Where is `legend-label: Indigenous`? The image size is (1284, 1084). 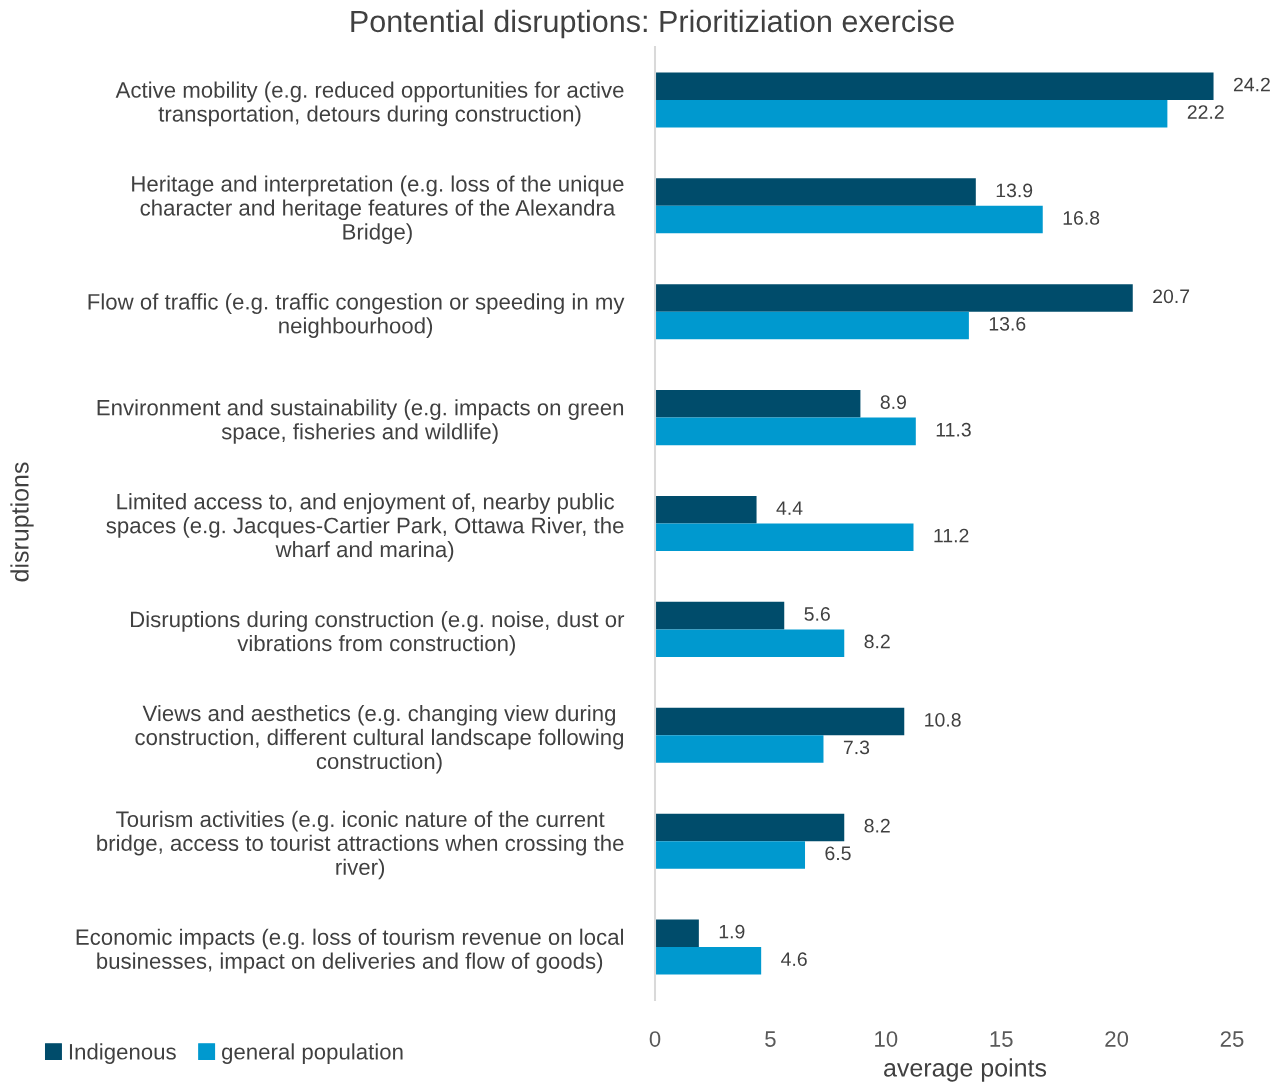 legend-label: Indigenous is located at coordinates (122, 1053).